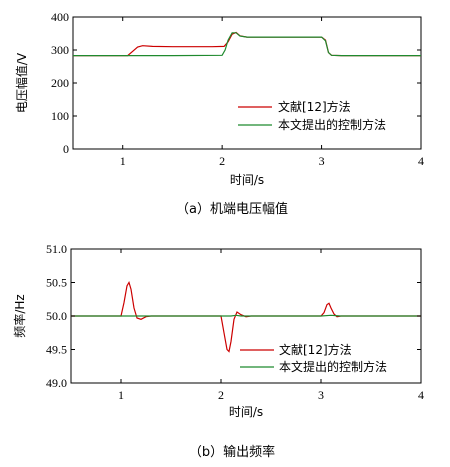 The height and width of the screenshot is (467, 450). Describe the element at coordinates (321, 395) in the screenshot. I see `chart-b-xtick-label-3: 3` at that location.